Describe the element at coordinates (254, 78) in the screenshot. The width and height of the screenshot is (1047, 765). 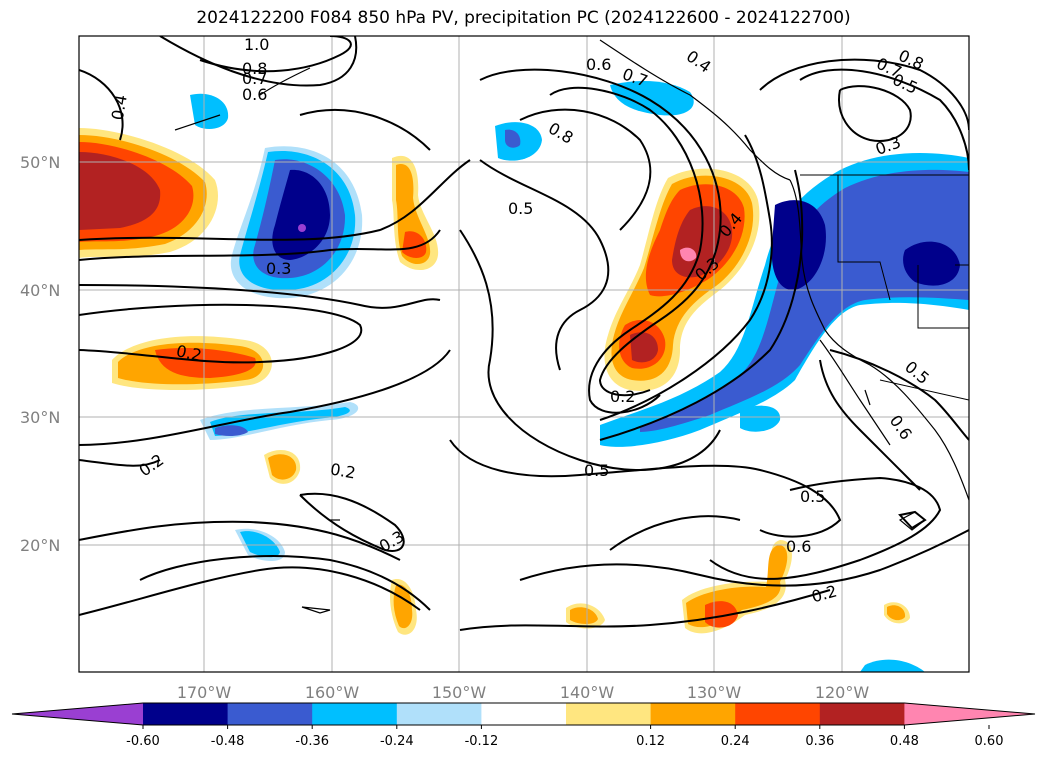
I see `svg-text: 0.7` at that location.